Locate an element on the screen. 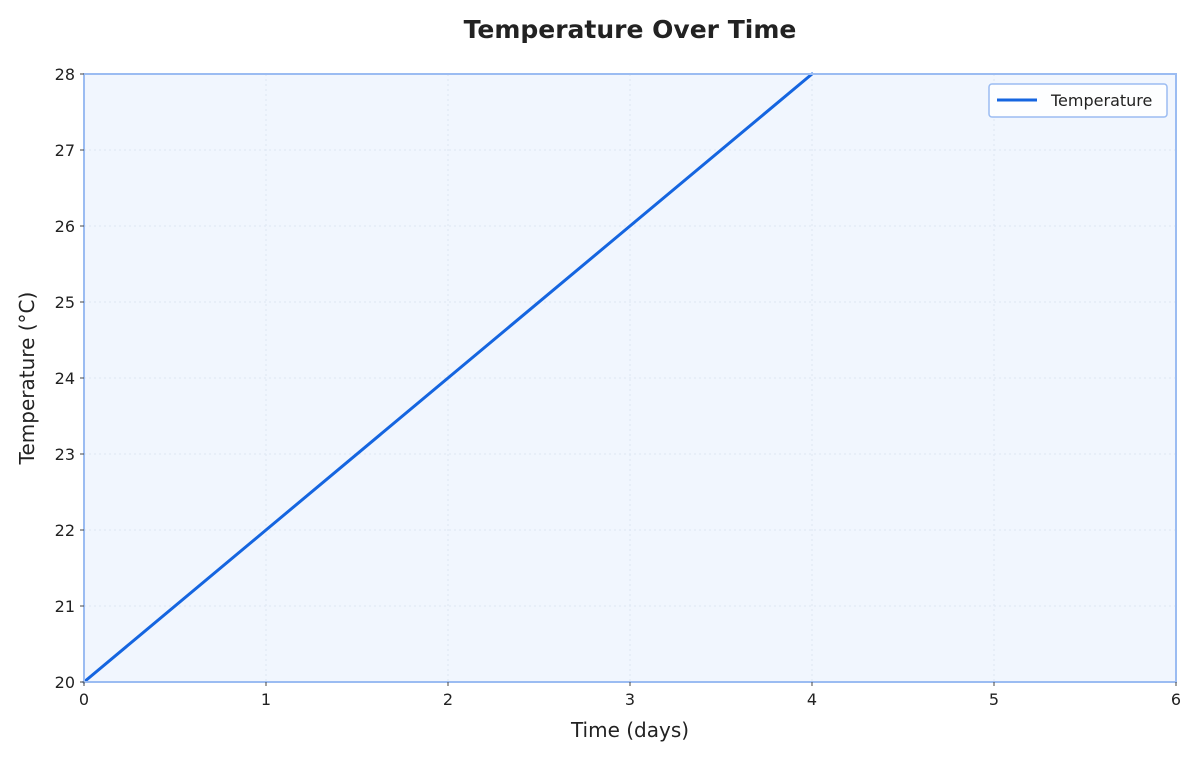 The height and width of the screenshot is (760, 1200). y-axis-ticks: 20 21 22 23 24 25 26 27 28 is located at coordinates (69, 378).